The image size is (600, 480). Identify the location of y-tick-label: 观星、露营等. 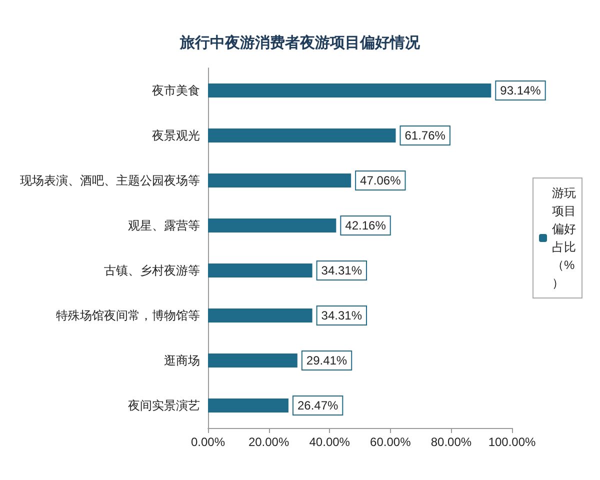
(164, 225).